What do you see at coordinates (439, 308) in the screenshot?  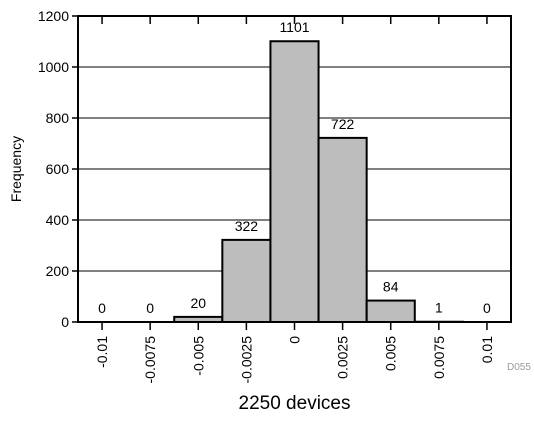 I see `data-label: 1` at bounding box center [439, 308].